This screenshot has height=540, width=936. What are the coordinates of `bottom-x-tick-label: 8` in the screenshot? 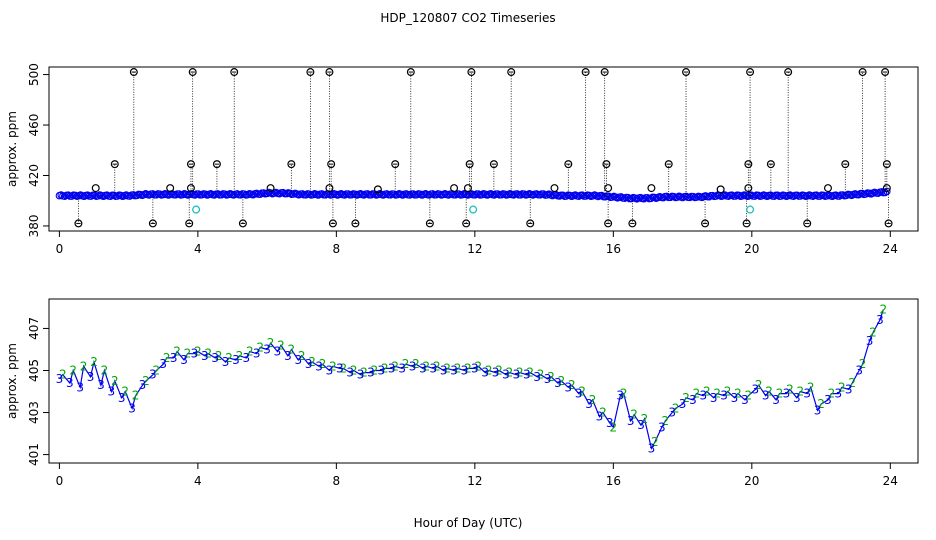 It's located at (337, 481).